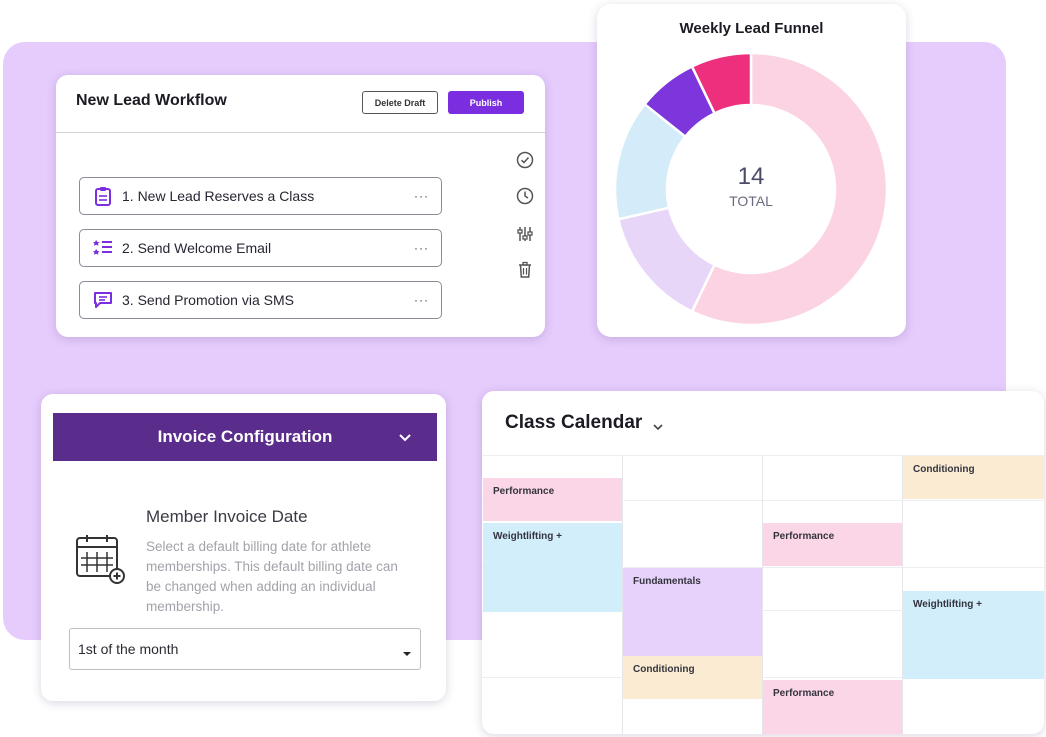 This screenshot has height=737, width=1046. I want to click on workflow-step: 1. New Lead Reserves a Class ···, so click(260, 196).